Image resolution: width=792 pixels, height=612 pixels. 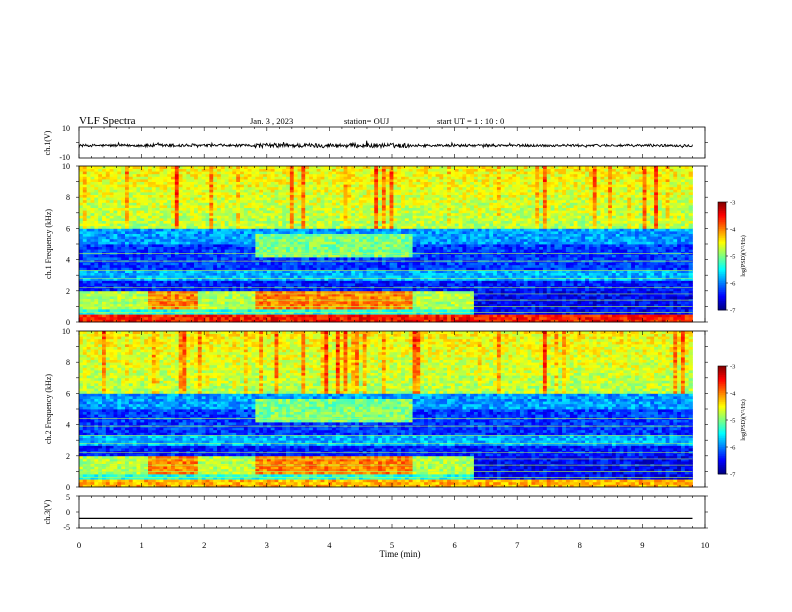 I want to click on ch1-waveform-trace, so click(x=385, y=145).